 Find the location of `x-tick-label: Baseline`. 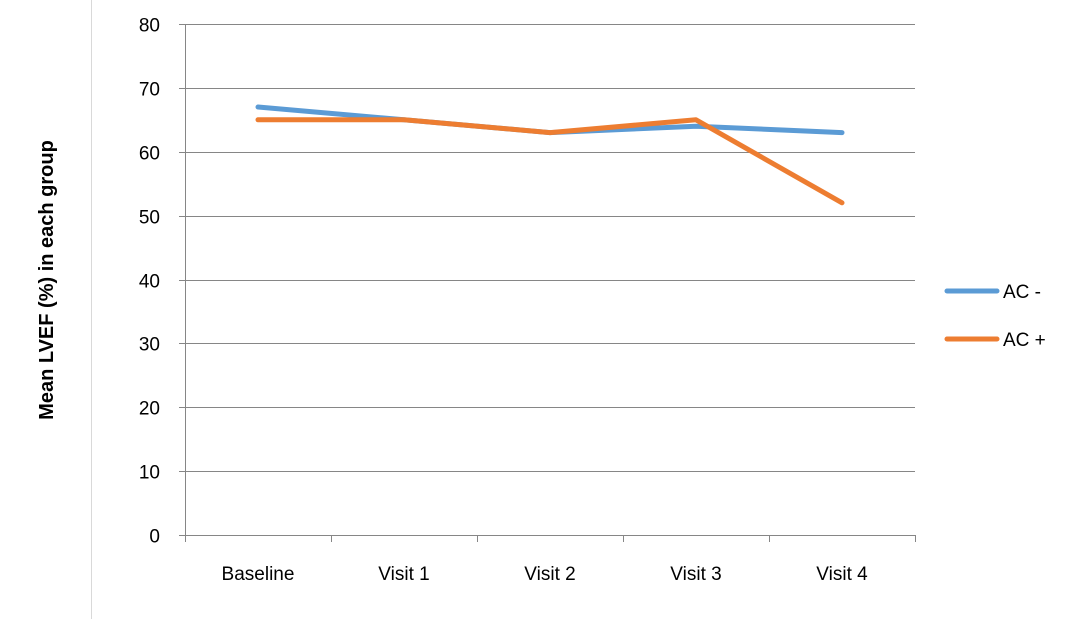

x-tick-label: Baseline is located at coordinates (258, 574).